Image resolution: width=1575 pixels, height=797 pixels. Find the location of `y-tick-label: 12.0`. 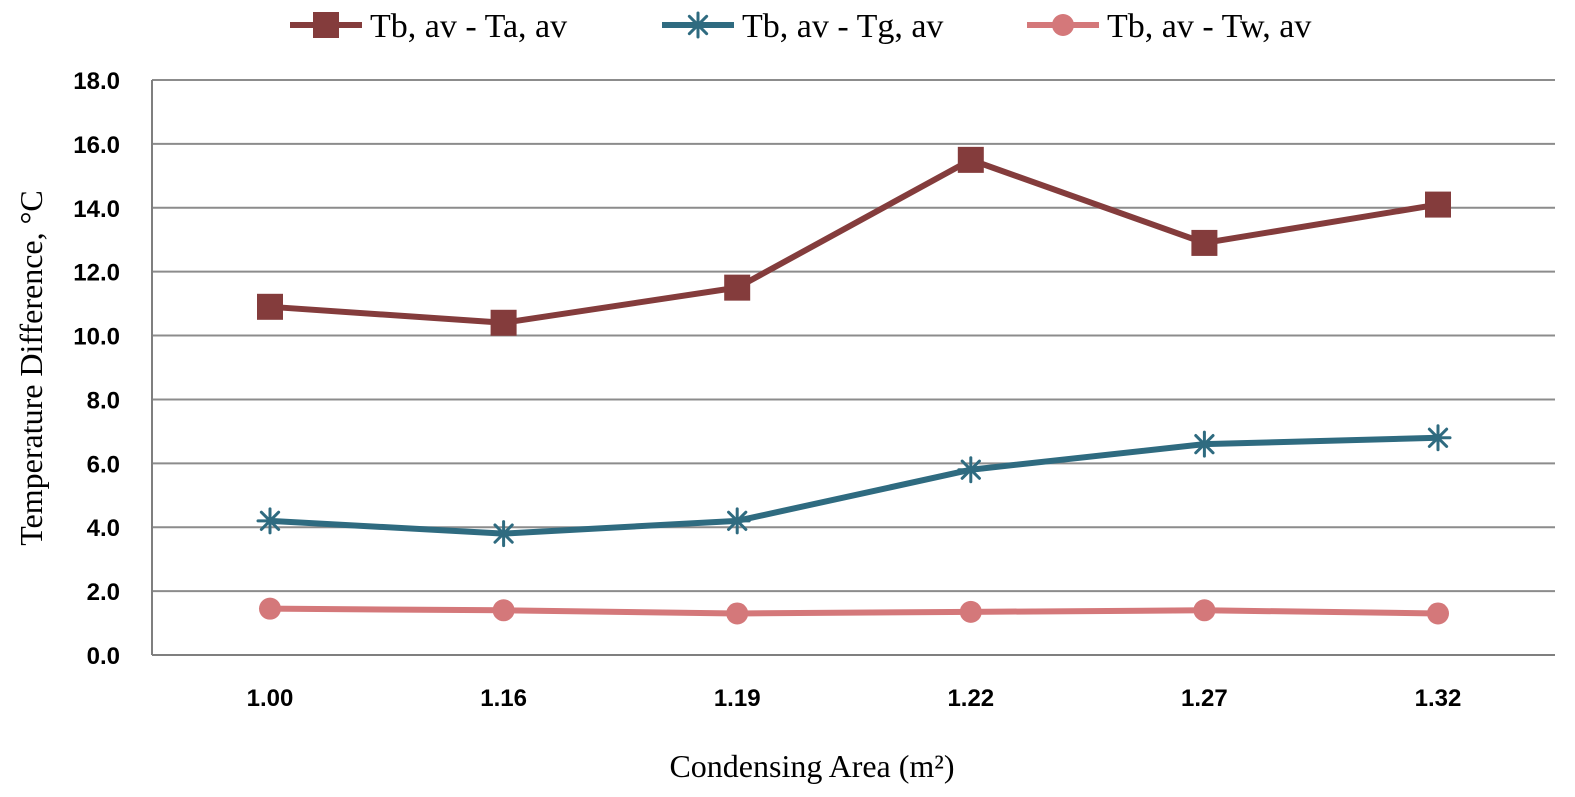

y-tick-label: 12.0 is located at coordinates (96, 273).